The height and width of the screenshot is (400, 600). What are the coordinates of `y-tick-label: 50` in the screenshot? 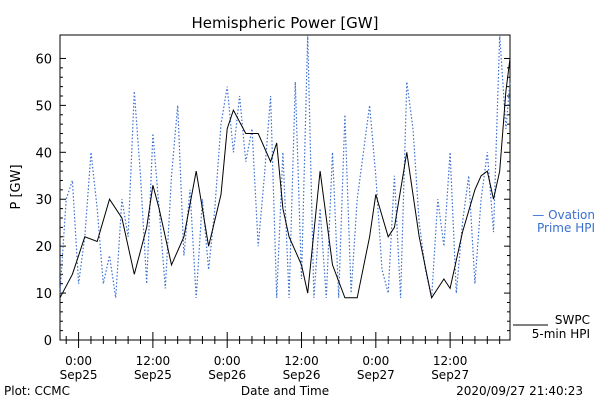 It's located at (43, 106).